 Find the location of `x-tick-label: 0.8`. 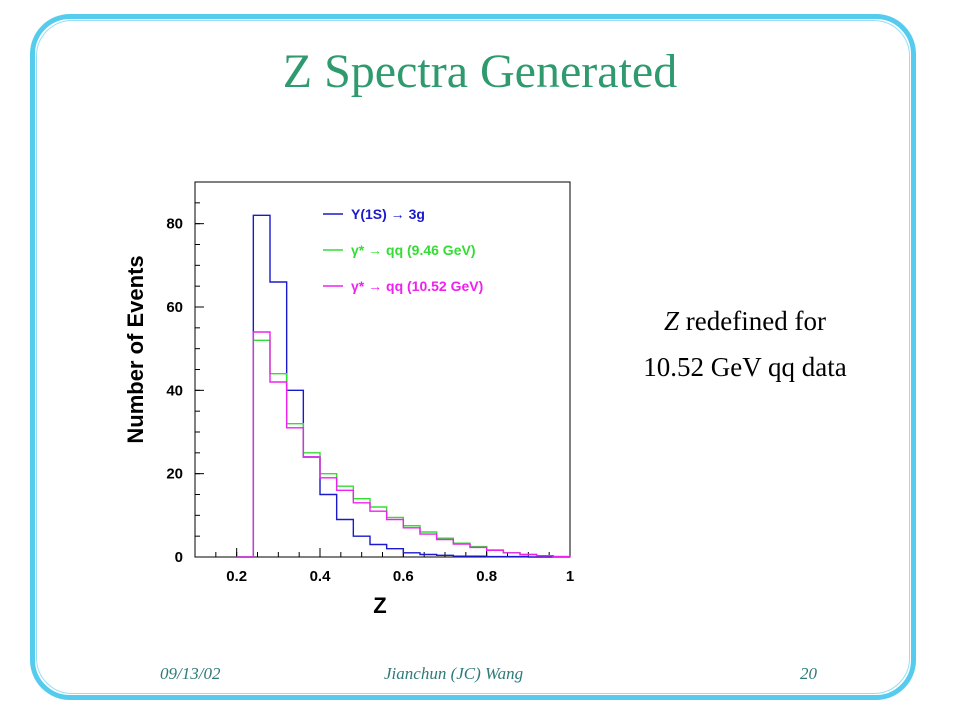

x-tick-label: 0.8 is located at coordinates (486, 576).